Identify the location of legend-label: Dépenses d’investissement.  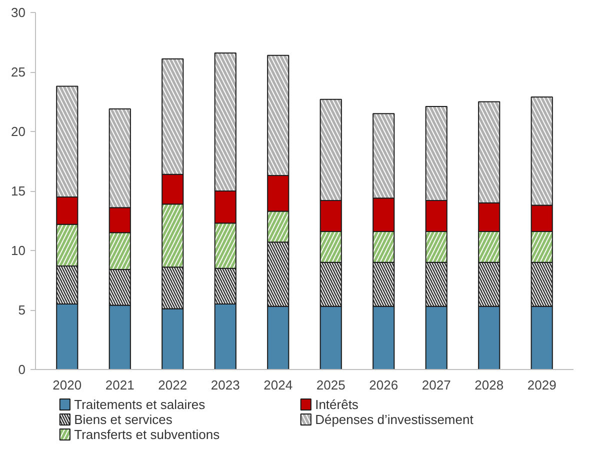
(394, 419).